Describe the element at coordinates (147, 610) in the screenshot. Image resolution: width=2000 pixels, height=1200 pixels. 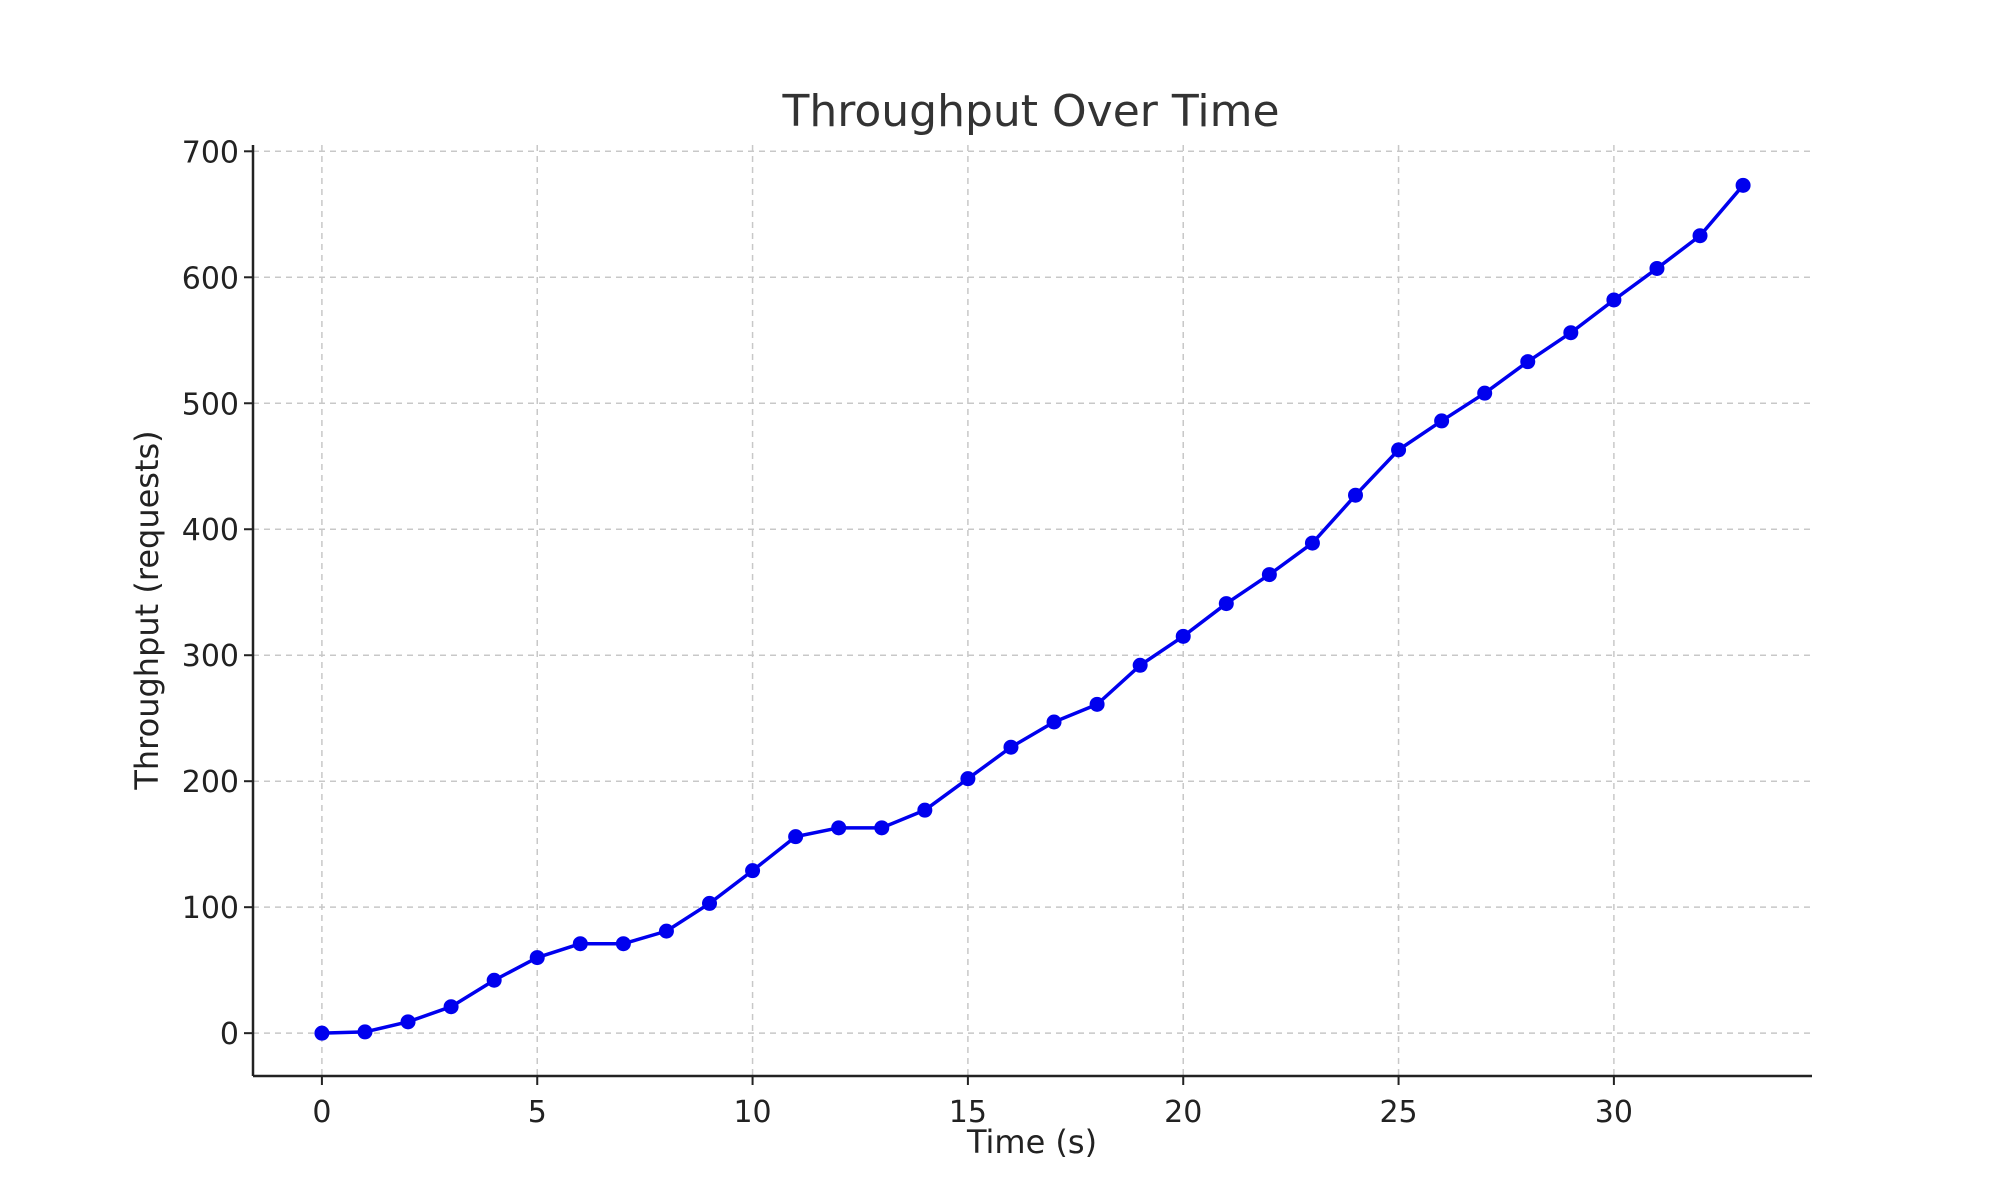
I see `y-axis-label: Throughput (requests)` at that location.